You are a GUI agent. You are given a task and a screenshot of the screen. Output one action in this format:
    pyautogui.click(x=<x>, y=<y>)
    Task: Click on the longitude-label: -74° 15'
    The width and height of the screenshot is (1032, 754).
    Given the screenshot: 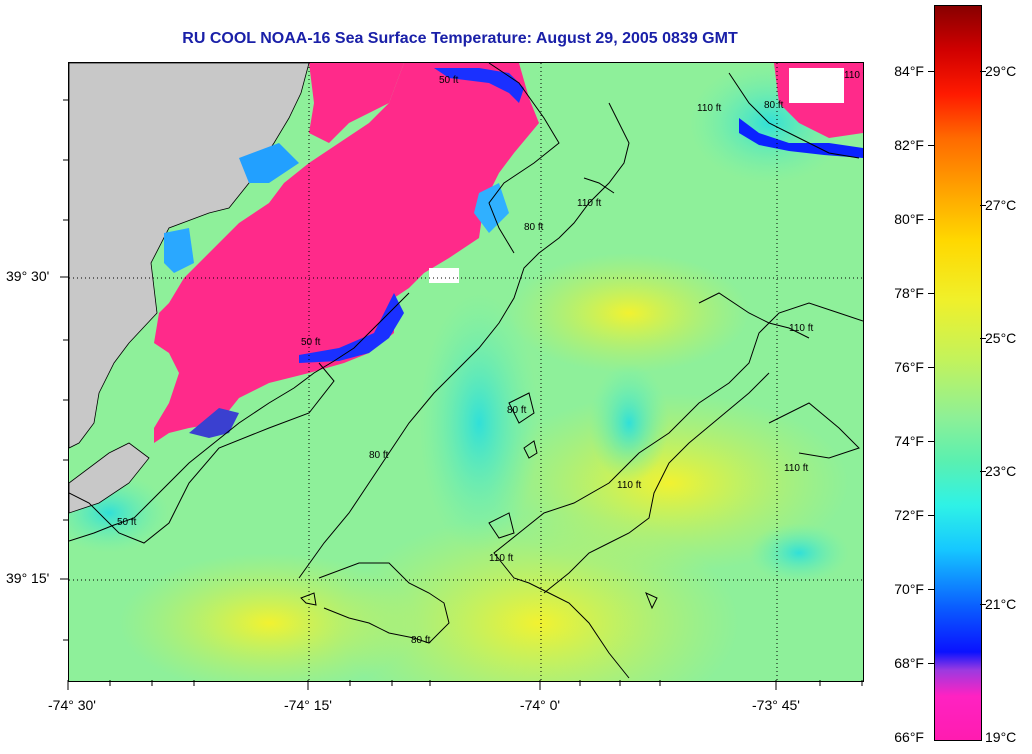 What is the action you would take?
    pyautogui.click(x=308, y=705)
    